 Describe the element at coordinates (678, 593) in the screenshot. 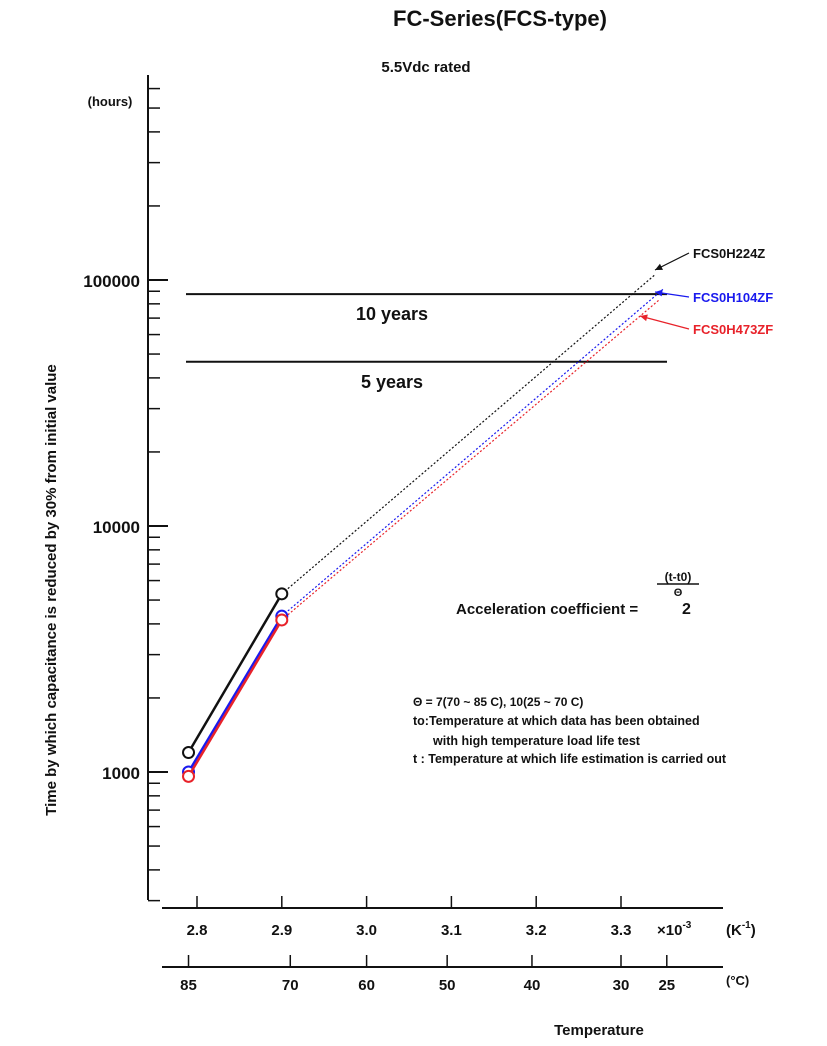

I see `accel-denominator: Θ` at that location.